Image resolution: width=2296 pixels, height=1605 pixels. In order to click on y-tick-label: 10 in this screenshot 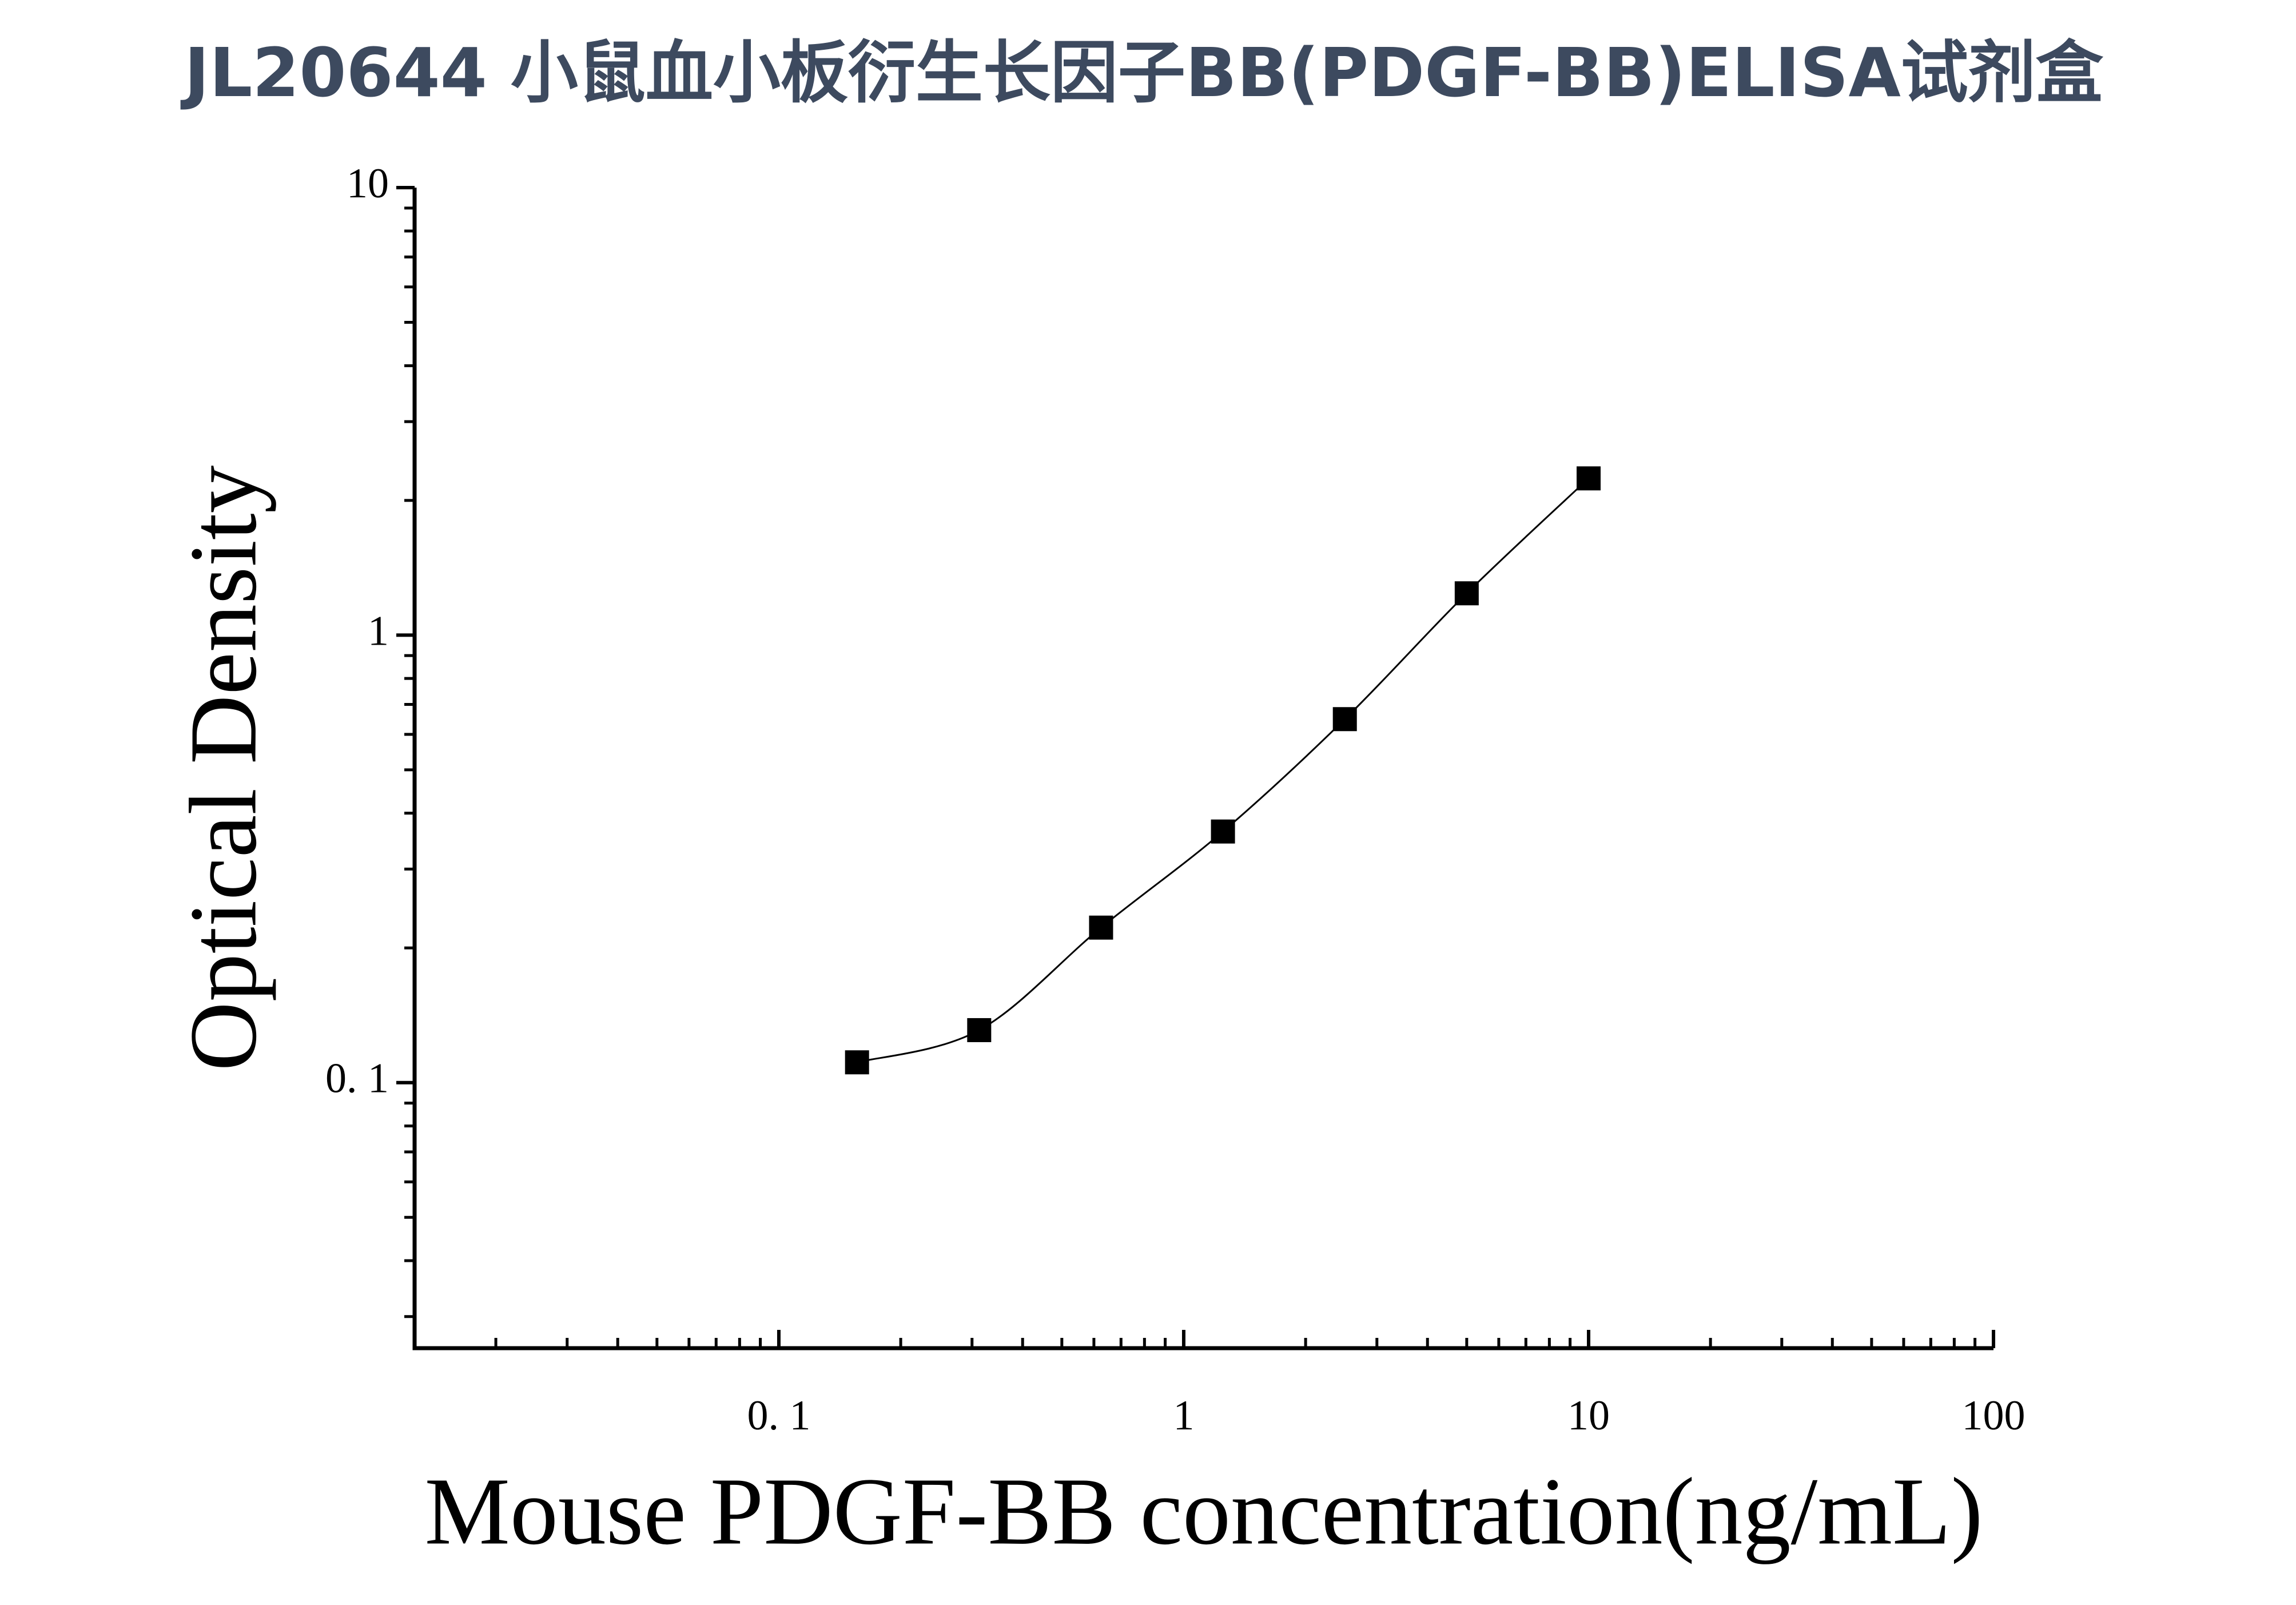, I will do `click(368, 183)`.